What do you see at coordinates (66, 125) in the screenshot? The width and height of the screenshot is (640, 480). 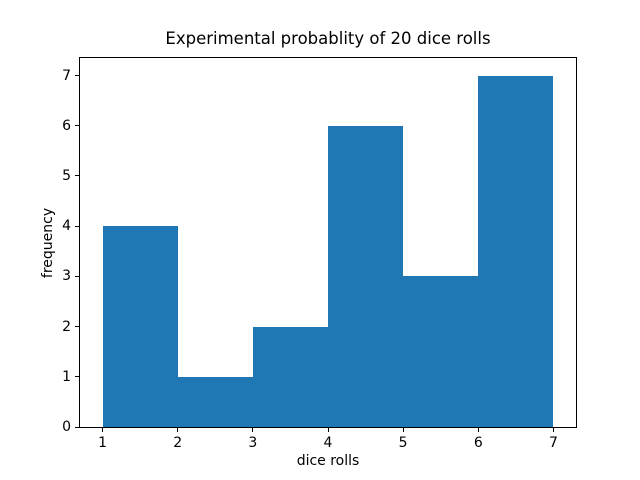 I see `y-tick-label: 6` at bounding box center [66, 125].